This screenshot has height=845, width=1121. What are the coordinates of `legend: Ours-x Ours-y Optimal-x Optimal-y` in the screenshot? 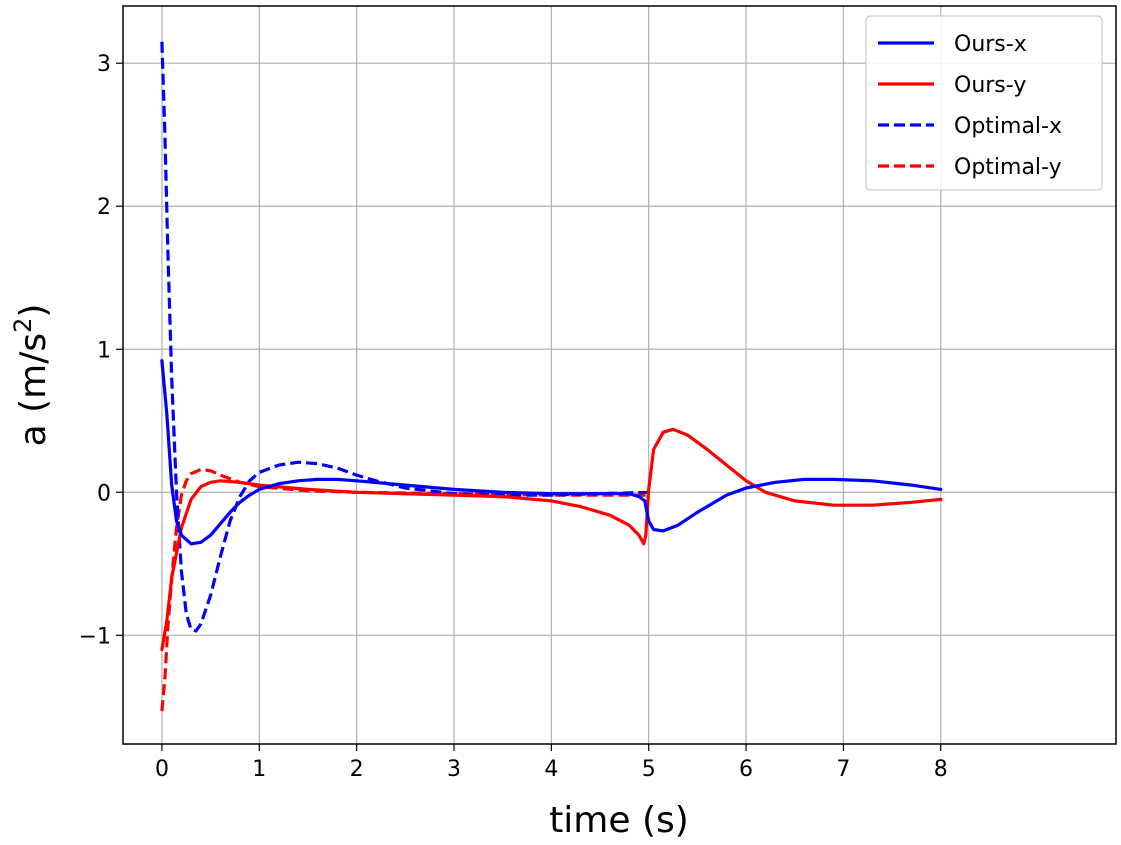 It's located at (984, 103).